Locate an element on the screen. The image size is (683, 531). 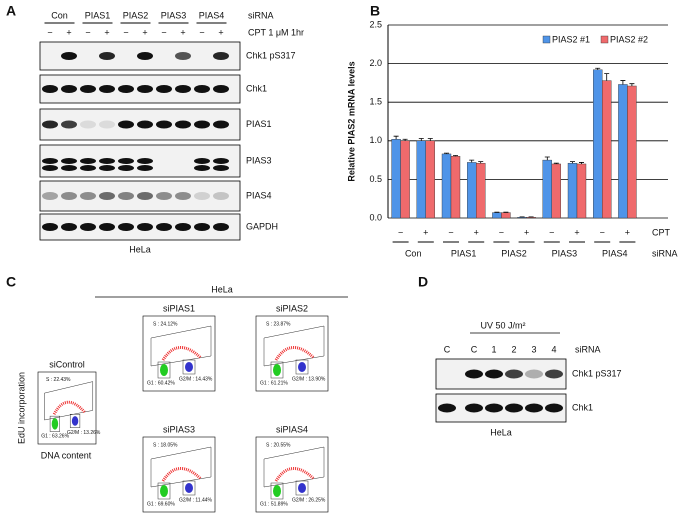
panel-letter: C is located at coordinates (11, 282).